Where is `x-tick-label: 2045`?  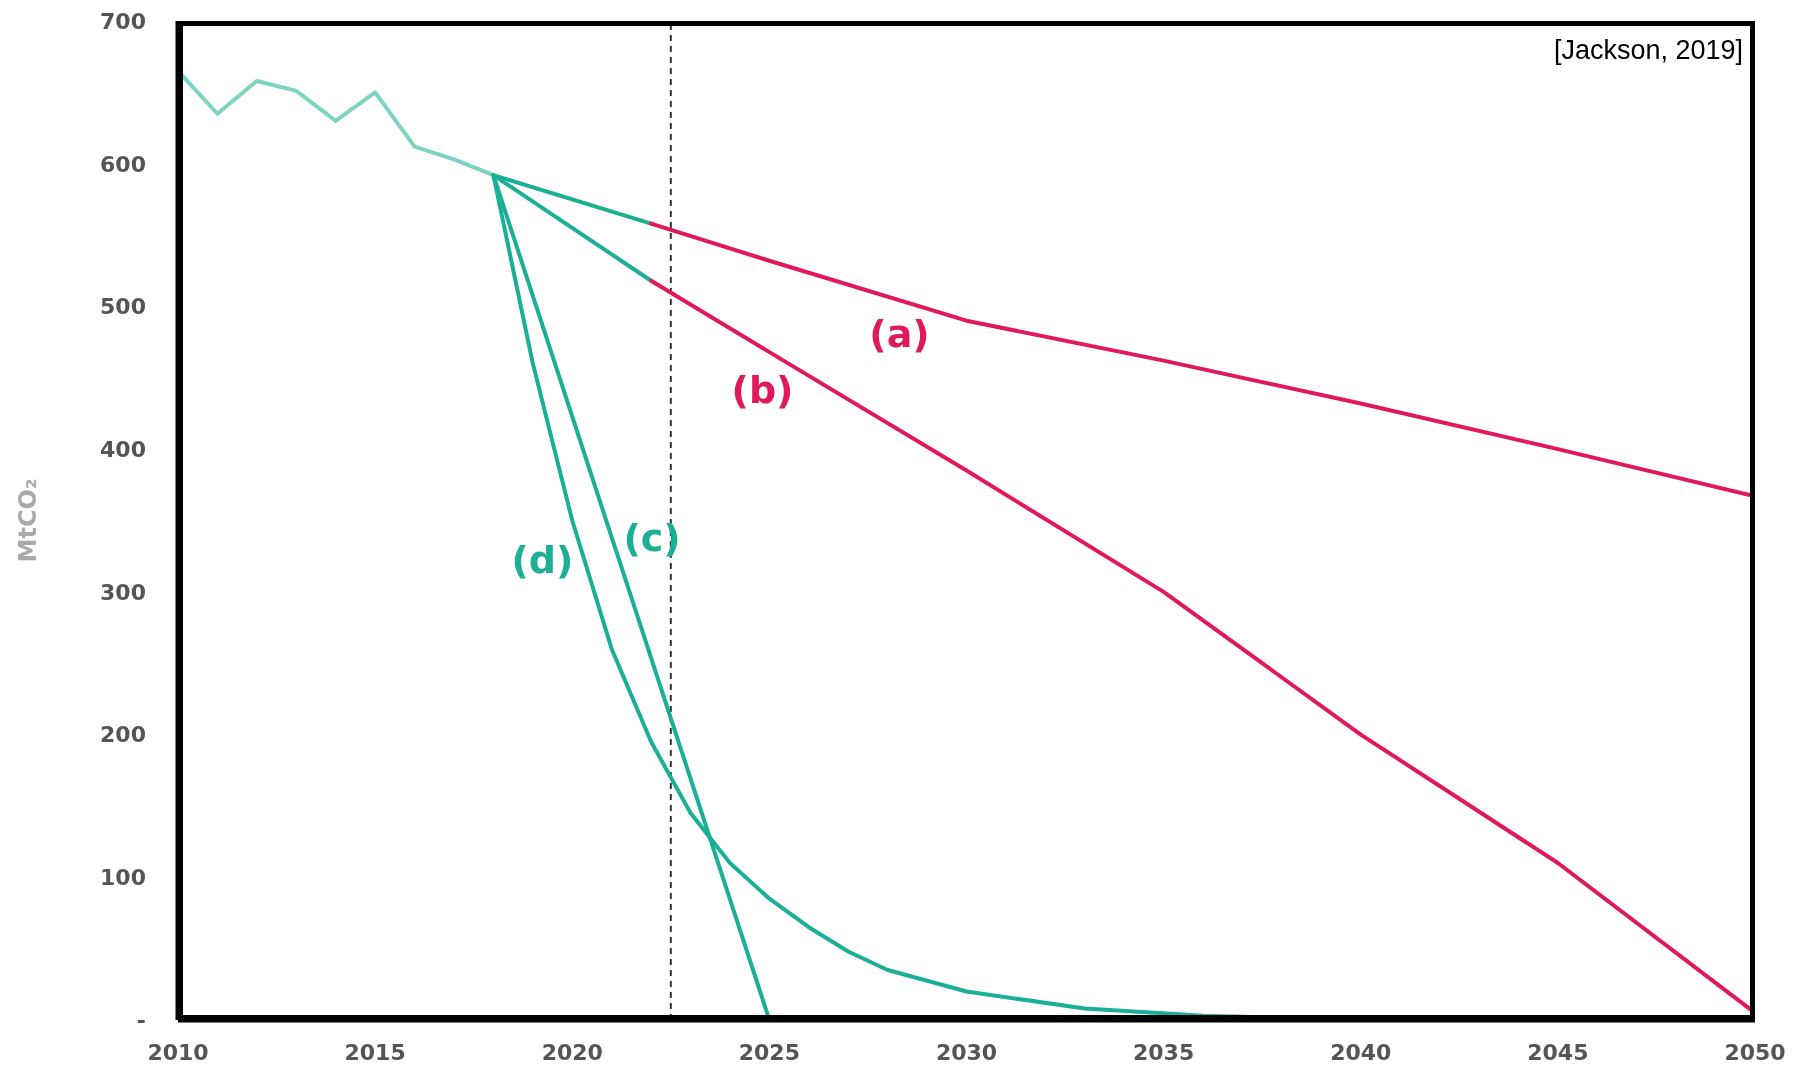
x-tick-label: 2045 is located at coordinates (1558, 1052).